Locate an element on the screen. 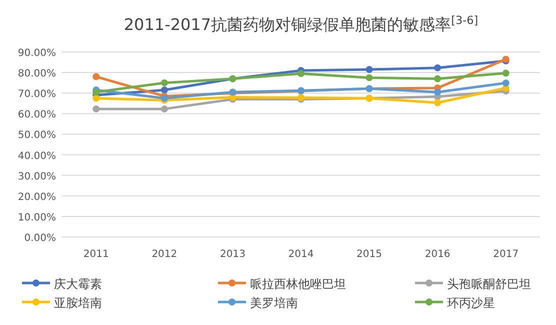 The image size is (556, 325). legend-label: 哌拉西林他唑巴坦 is located at coordinates (298, 284).